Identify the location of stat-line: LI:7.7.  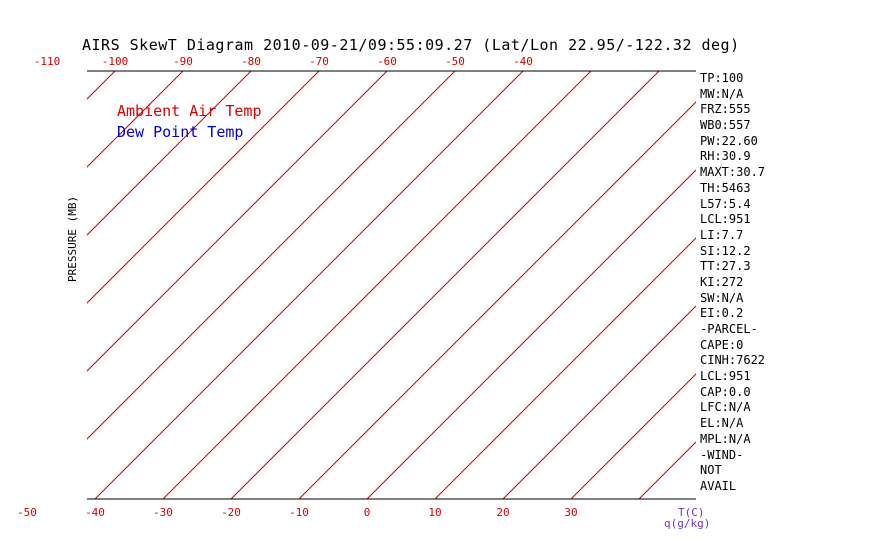
(722, 234).